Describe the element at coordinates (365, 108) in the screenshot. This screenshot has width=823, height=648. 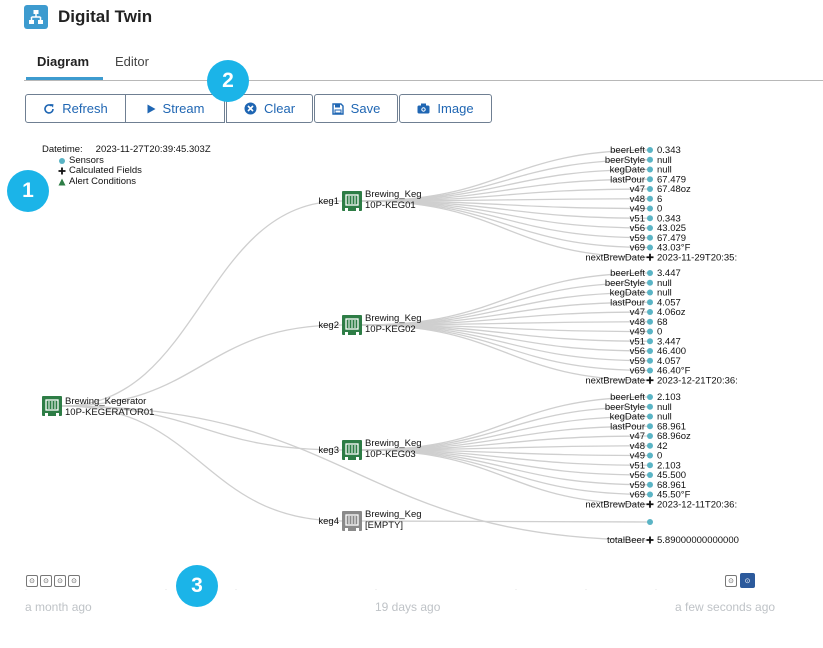
I see `save-label: Save` at that location.